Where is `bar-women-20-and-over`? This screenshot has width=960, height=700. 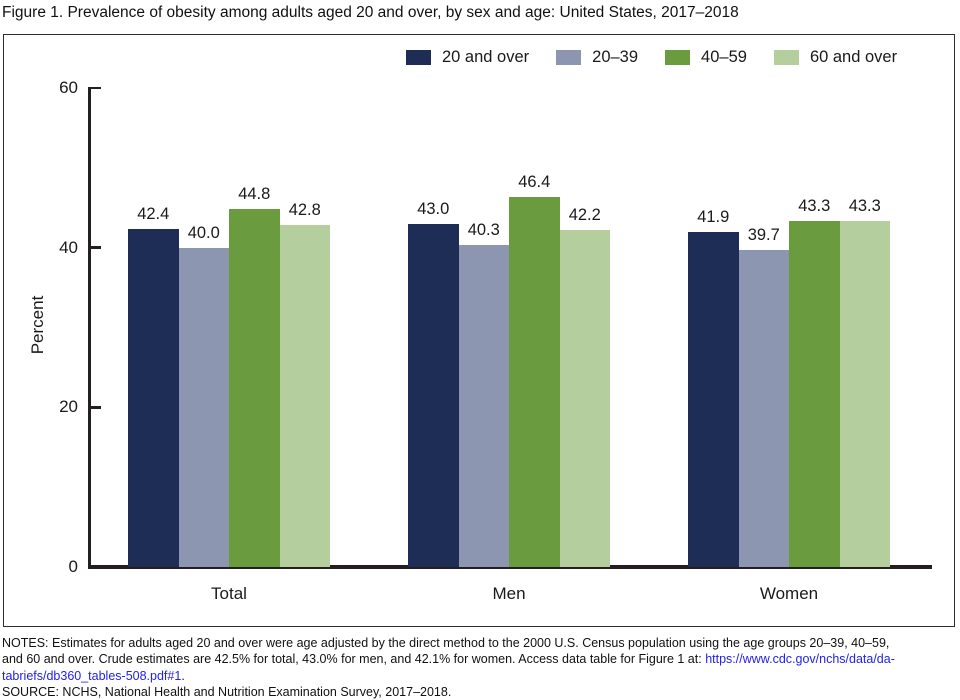 bar-women-20-and-over is located at coordinates (713, 399).